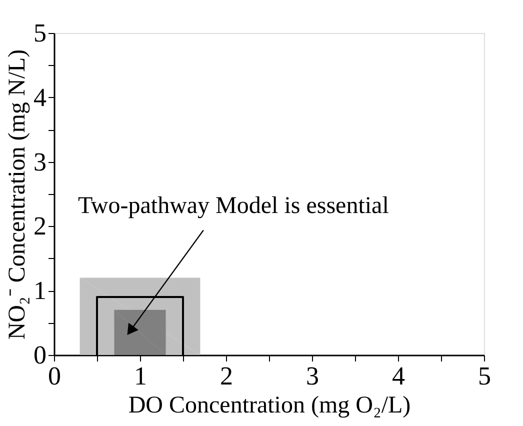 This screenshot has height=426, width=523. Describe the element at coordinates (40, 97) in the screenshot. I see `y-tick-label: 4` at that location.